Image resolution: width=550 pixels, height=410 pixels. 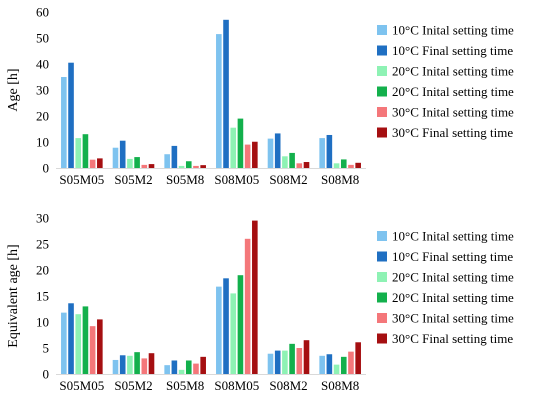 I want to click on y-tick-label: 30, so click(x=42, y=218).